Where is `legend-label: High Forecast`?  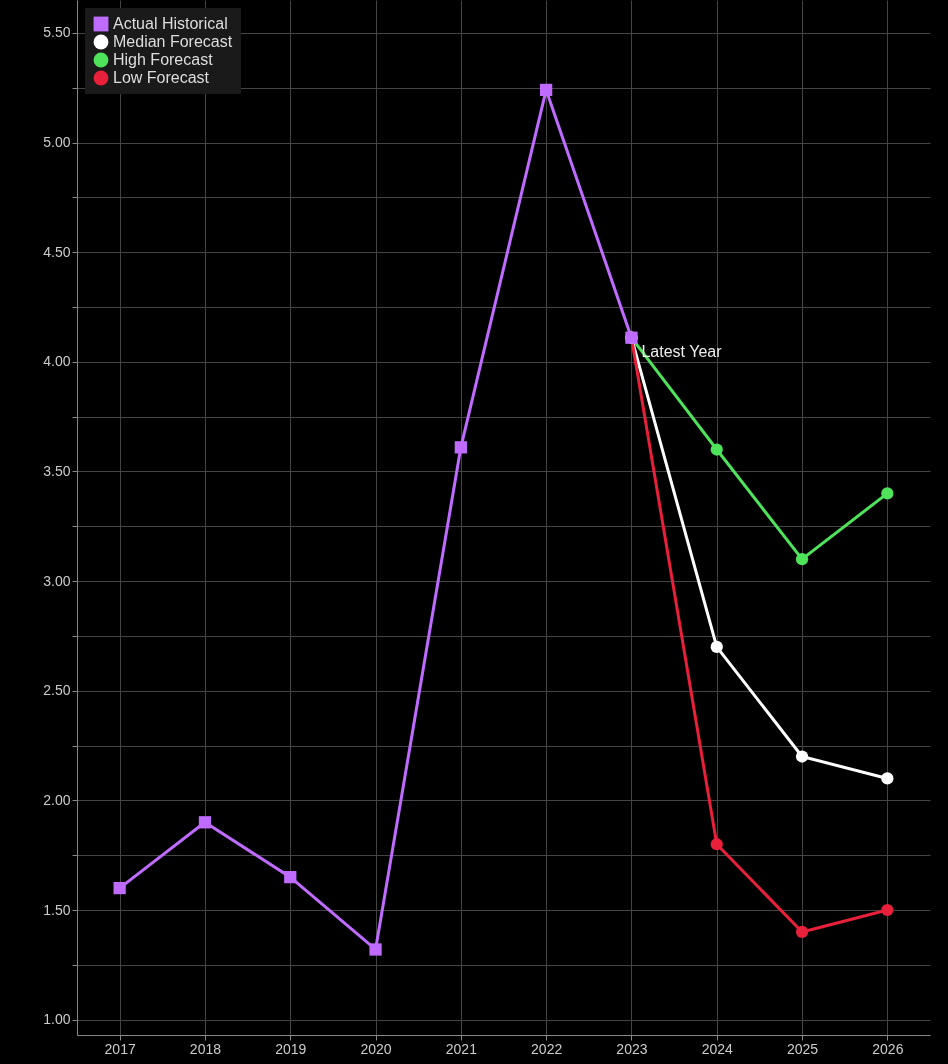 legend-label: High Forecast is located at coordinates (163, 59).